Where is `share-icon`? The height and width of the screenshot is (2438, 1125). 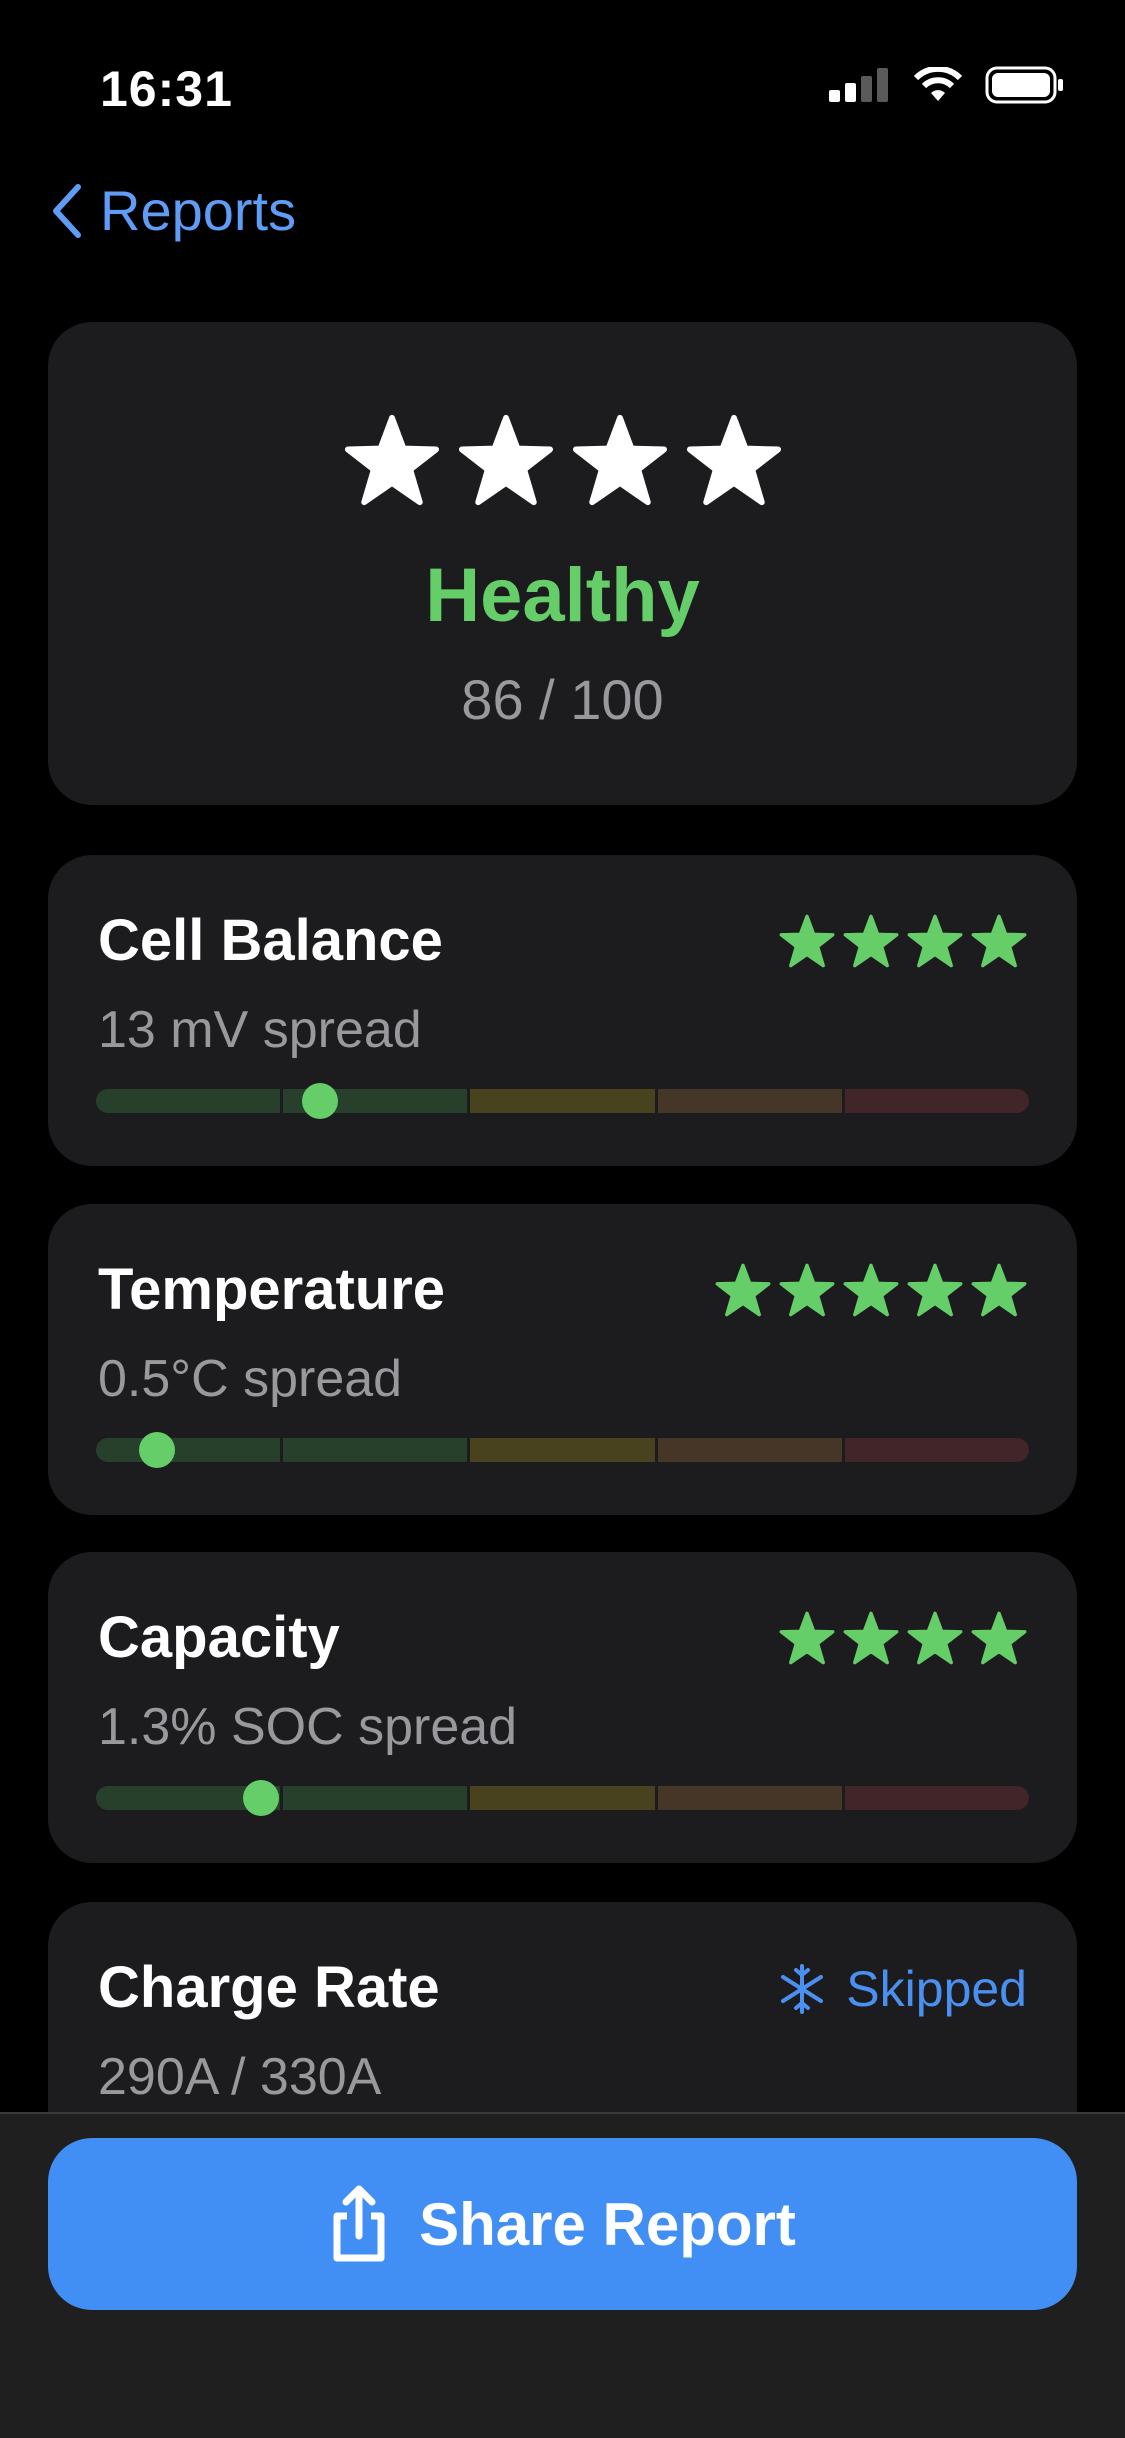
share-icon is located at coordinates (359, 2223).